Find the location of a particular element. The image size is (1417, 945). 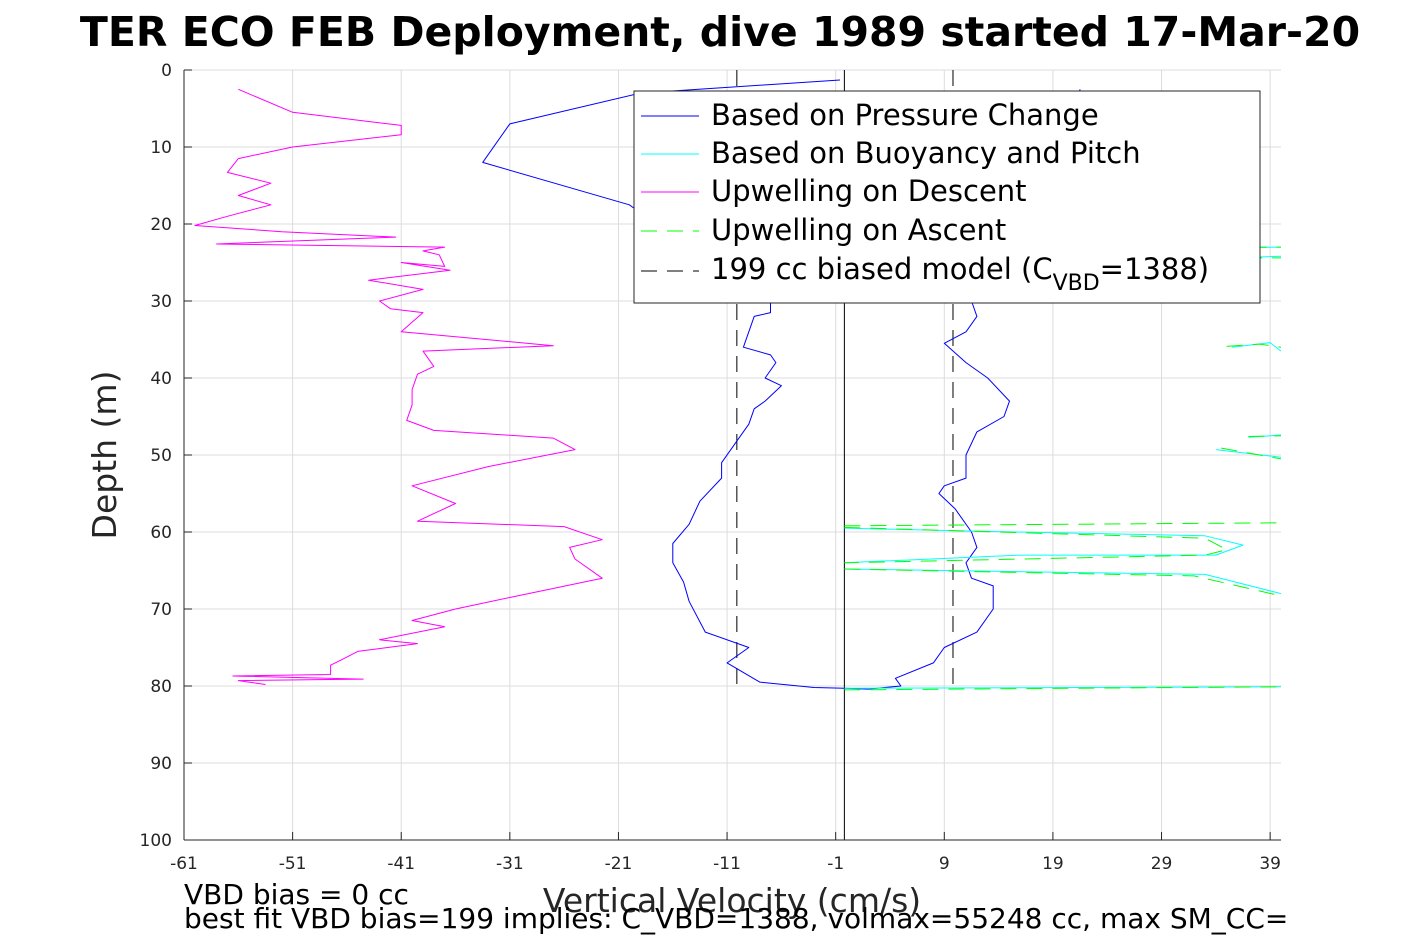

y-axis-label: Depth (m) is located at coordinates (104, 455).